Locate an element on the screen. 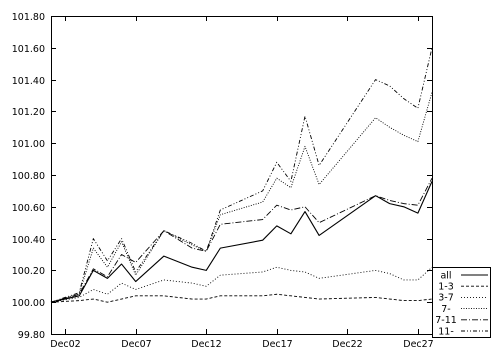  x-tick-label: Dec12 is located at coordinates (206, 344).